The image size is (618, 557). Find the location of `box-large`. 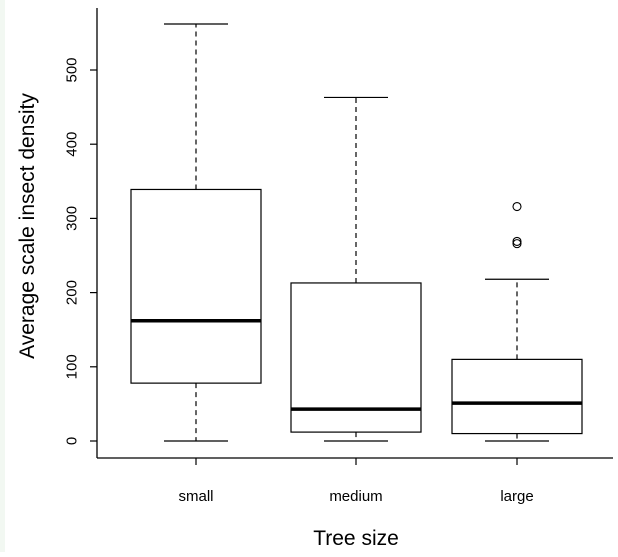

box-large is located at coordinates (517, 321).